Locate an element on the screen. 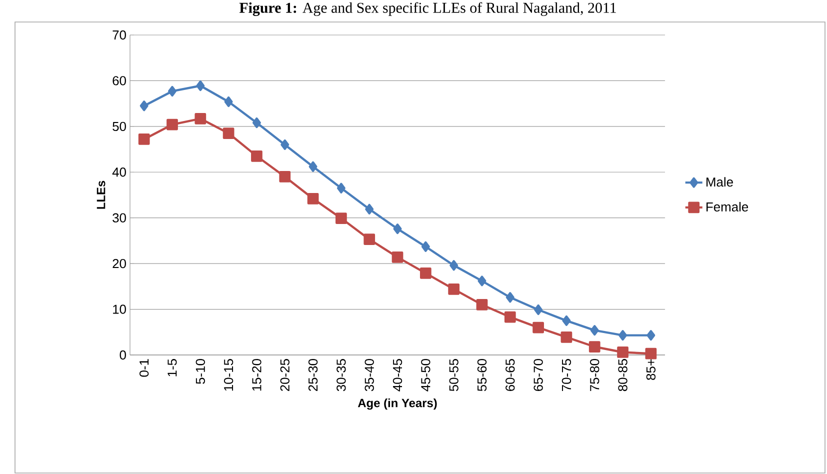  y-tick-label: 10 is located at coordinates (119, 309).